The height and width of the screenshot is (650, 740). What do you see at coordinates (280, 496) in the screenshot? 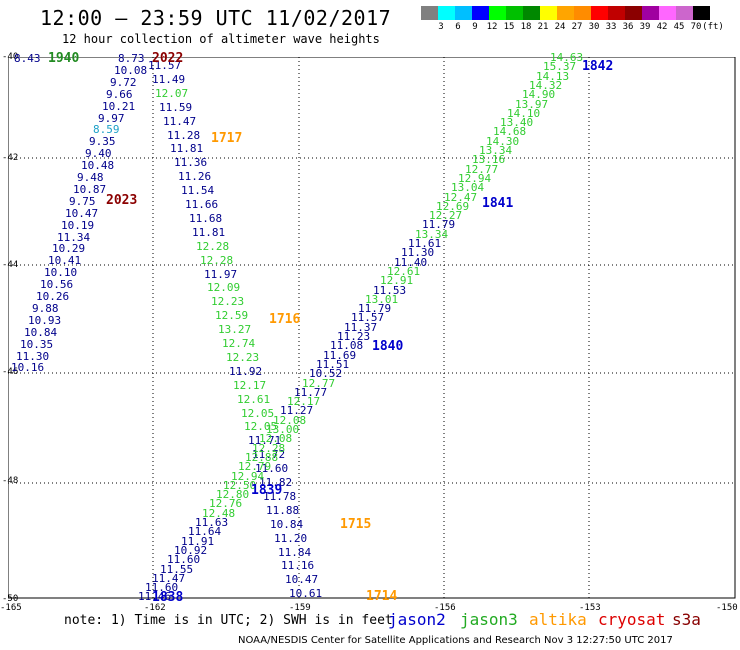
I see `swh-value: 11.78` at bounding box center [280, 496].